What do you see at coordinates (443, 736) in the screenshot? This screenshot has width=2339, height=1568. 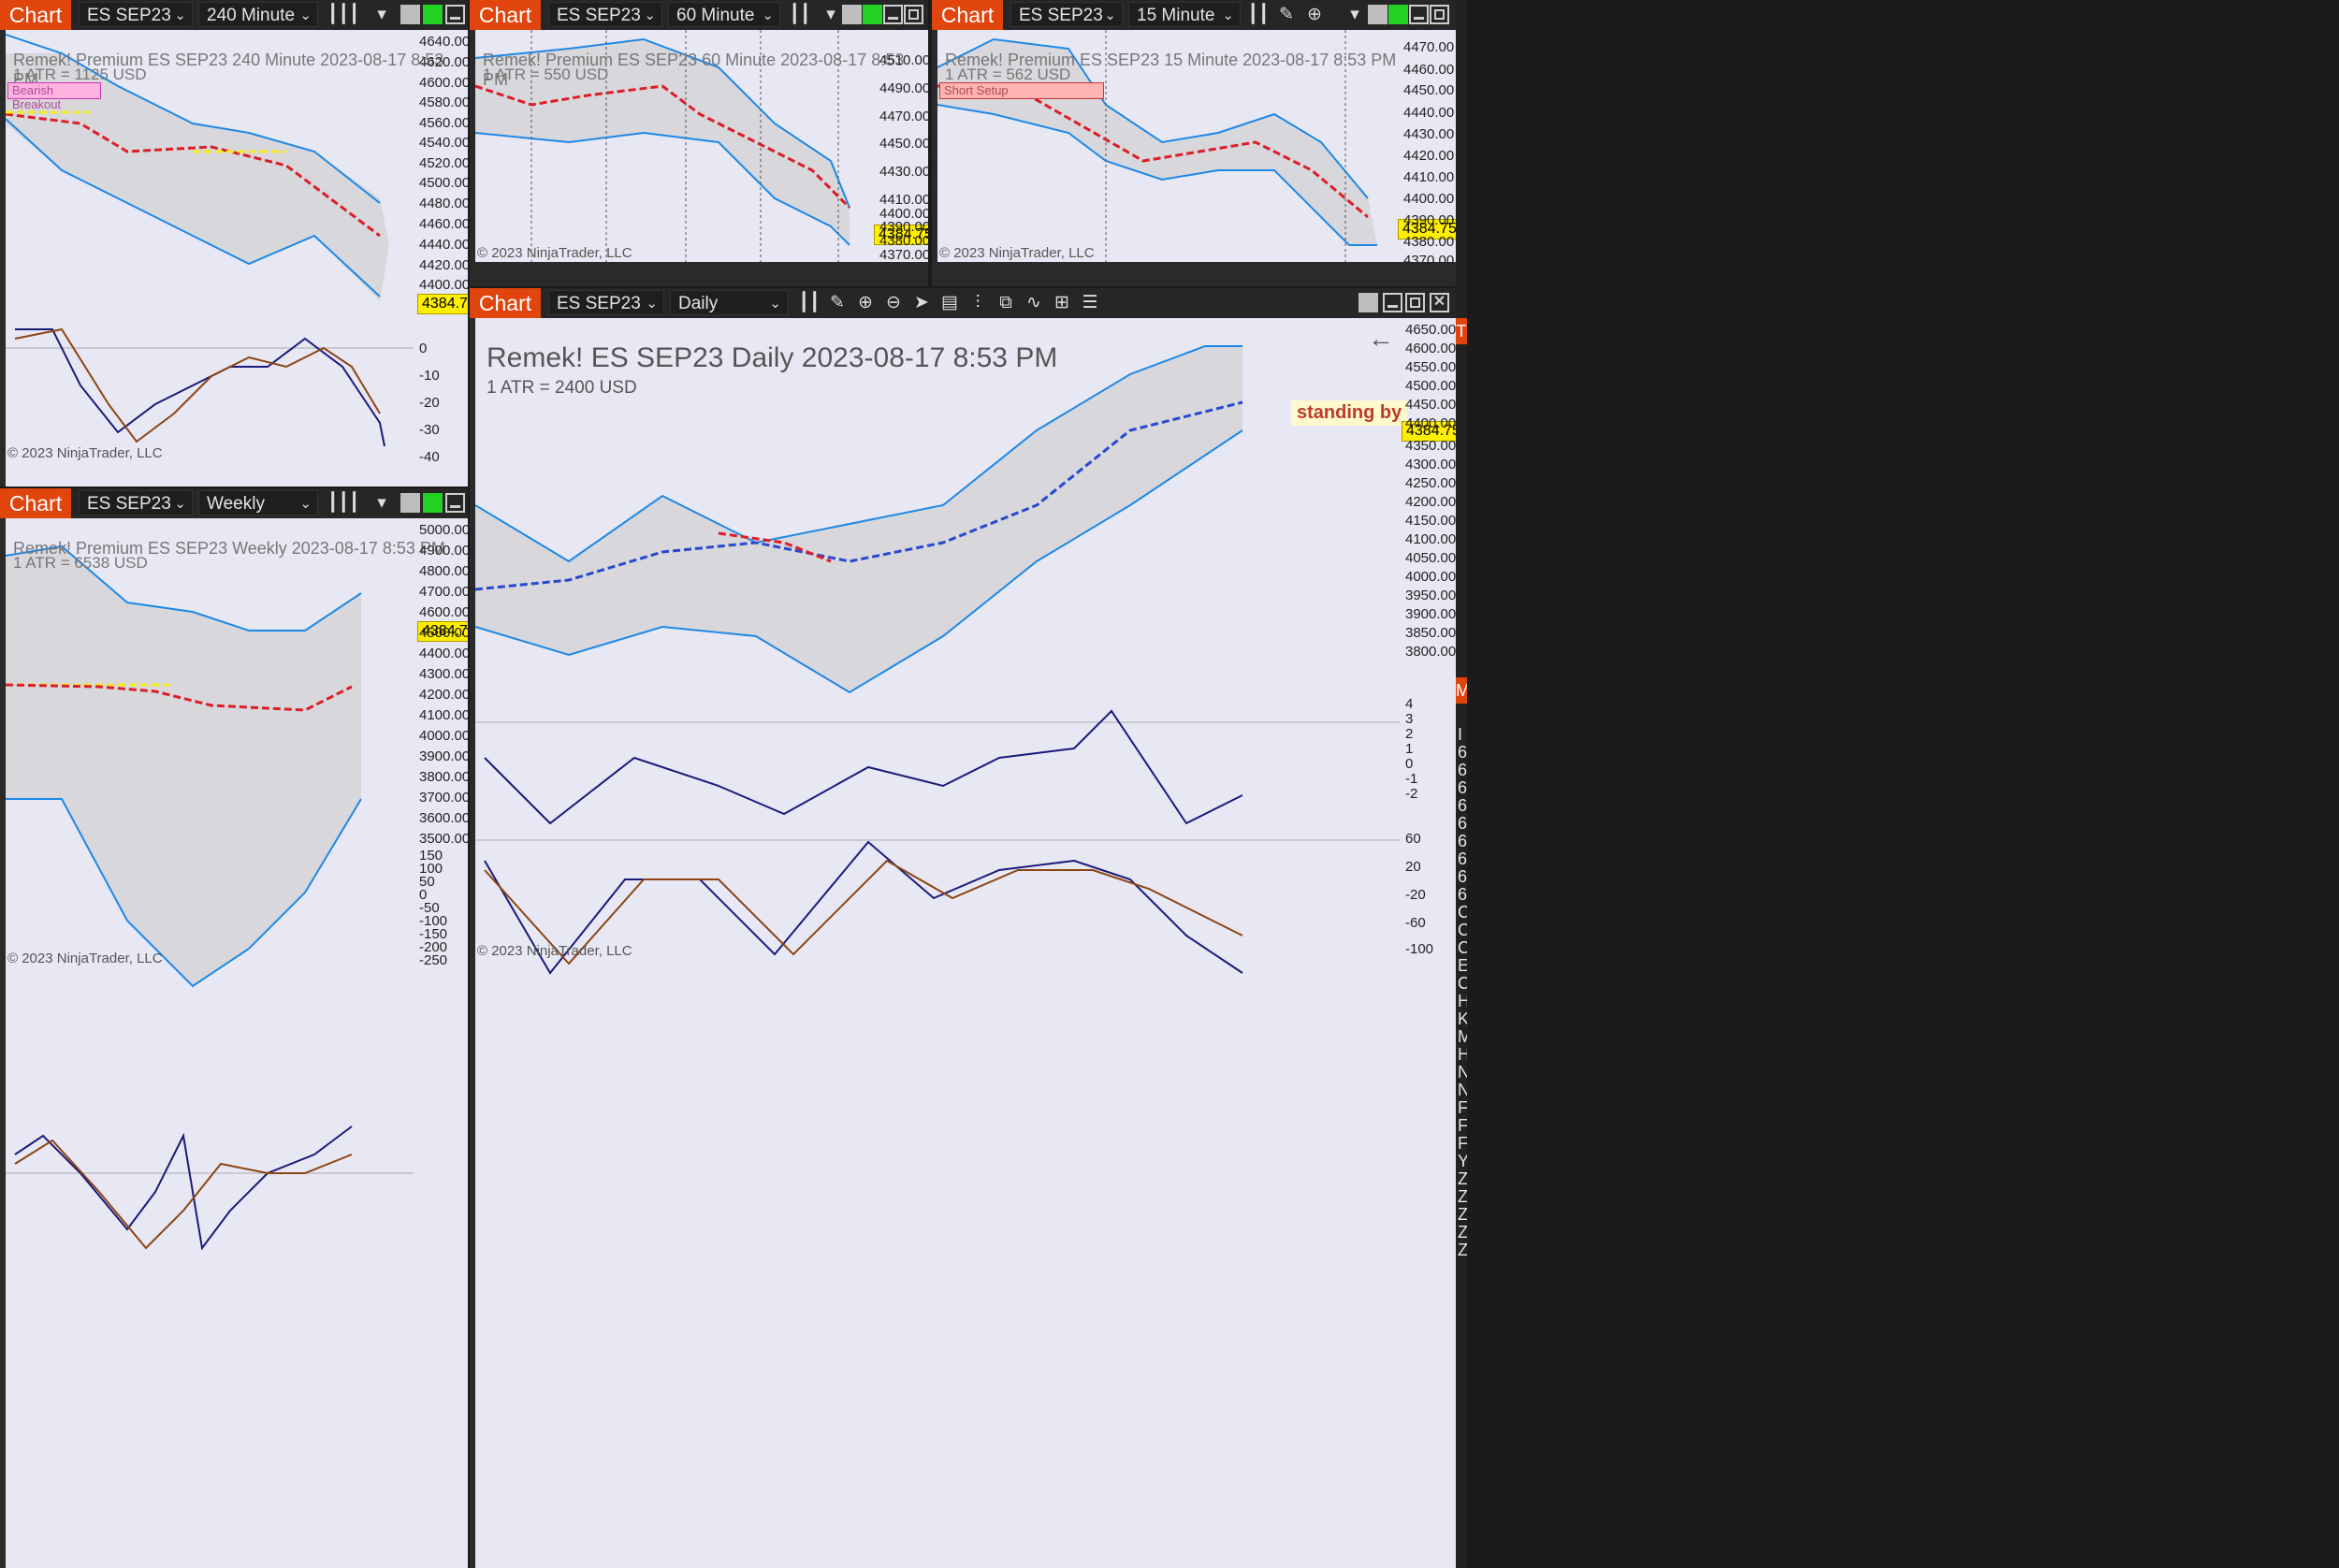 I see `price-tick: 4000.00` at bounding box center [443, 736].